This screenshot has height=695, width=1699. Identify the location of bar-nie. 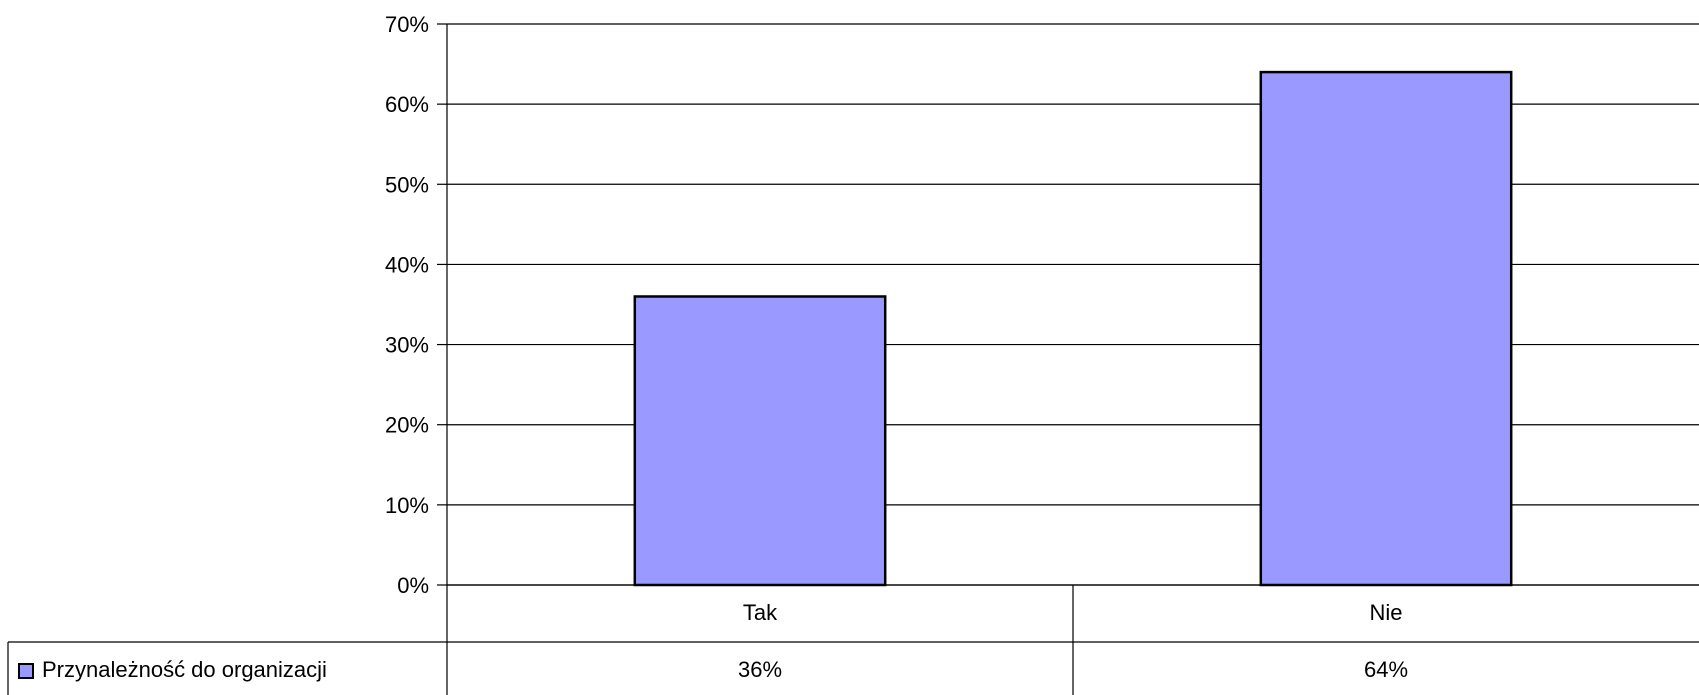
(1386, 328).